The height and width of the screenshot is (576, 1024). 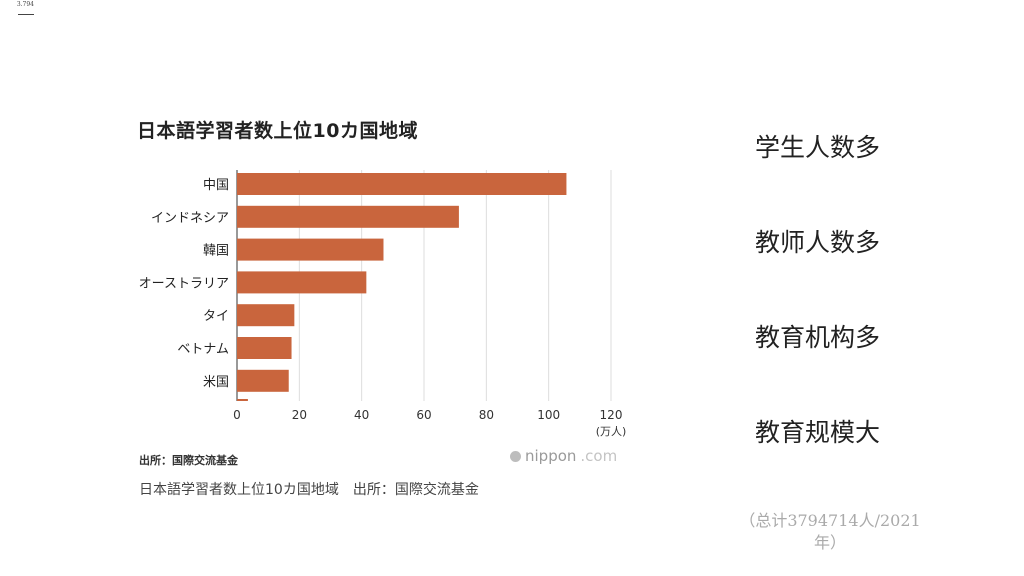 What do you see at coordinates (309, 490) in the screenshot?
I see `figure-caption: 日本語学習者数上位10カ国地域 出所：国際交流基金` at bounding box center [309, 490].